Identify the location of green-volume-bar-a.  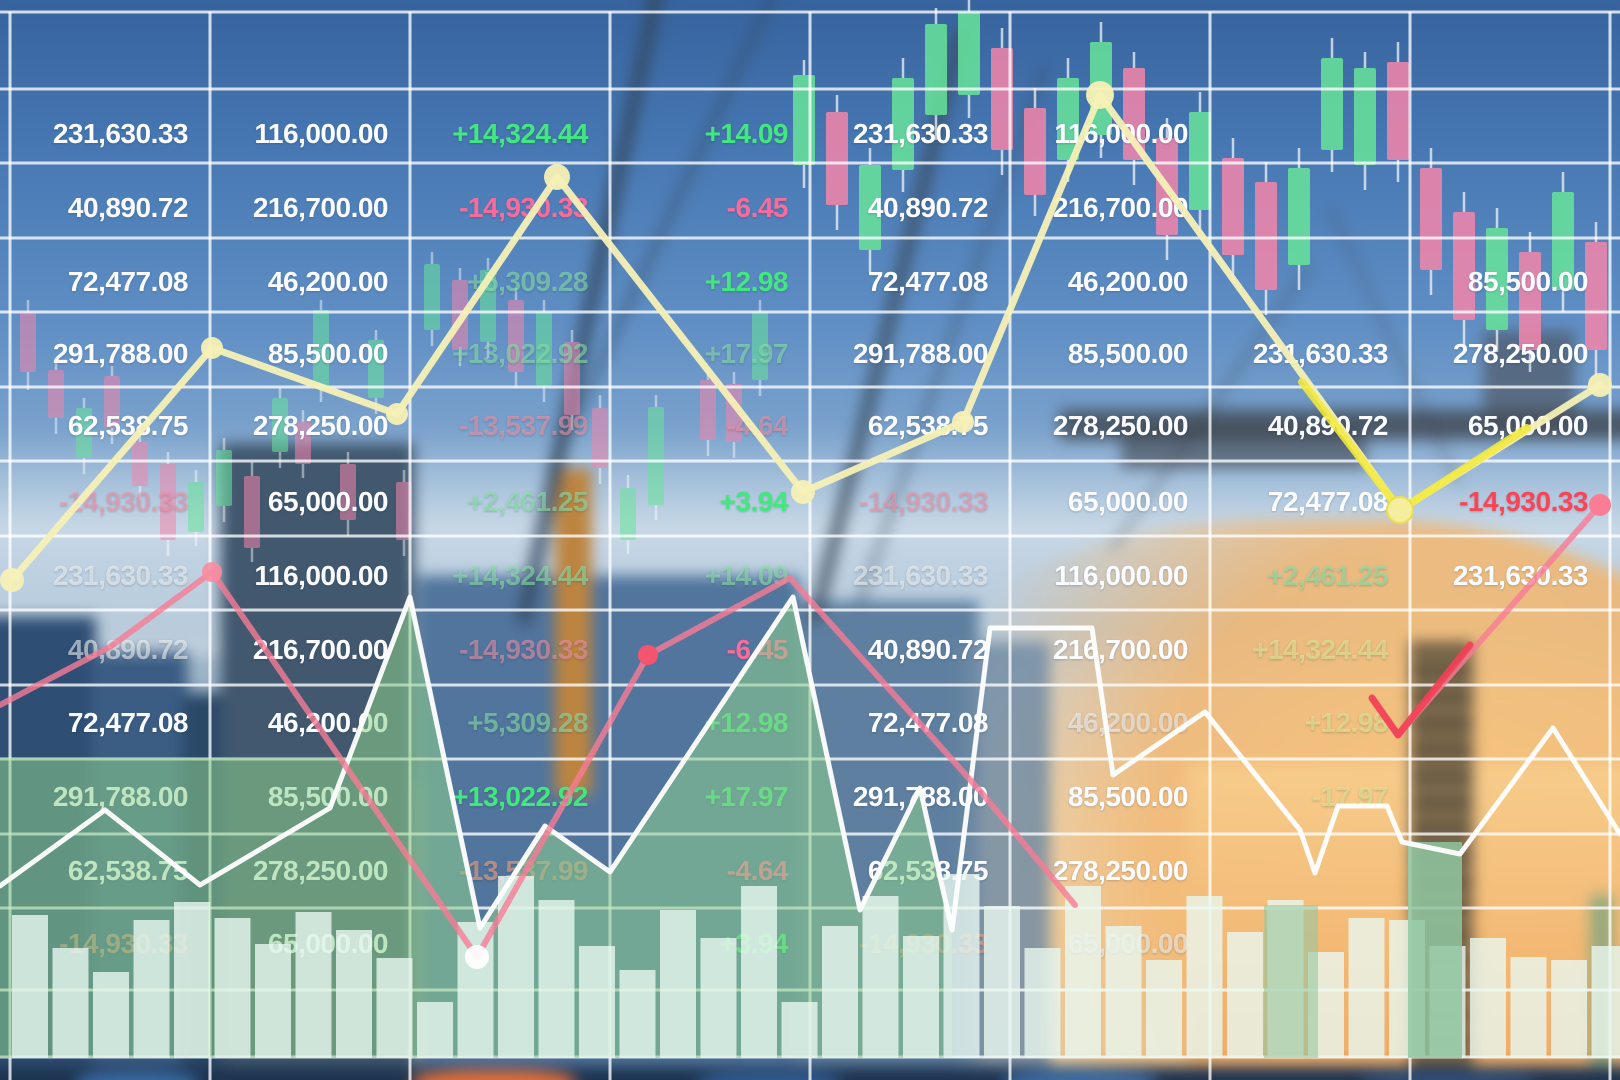
(1291, 981).